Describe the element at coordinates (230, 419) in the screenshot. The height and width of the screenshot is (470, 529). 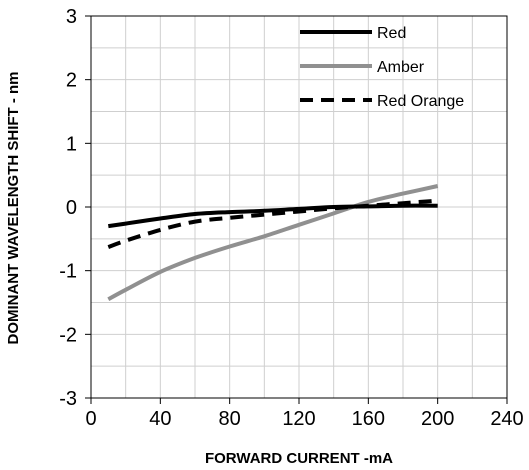
I see `x-tick-label: 80` at that location.